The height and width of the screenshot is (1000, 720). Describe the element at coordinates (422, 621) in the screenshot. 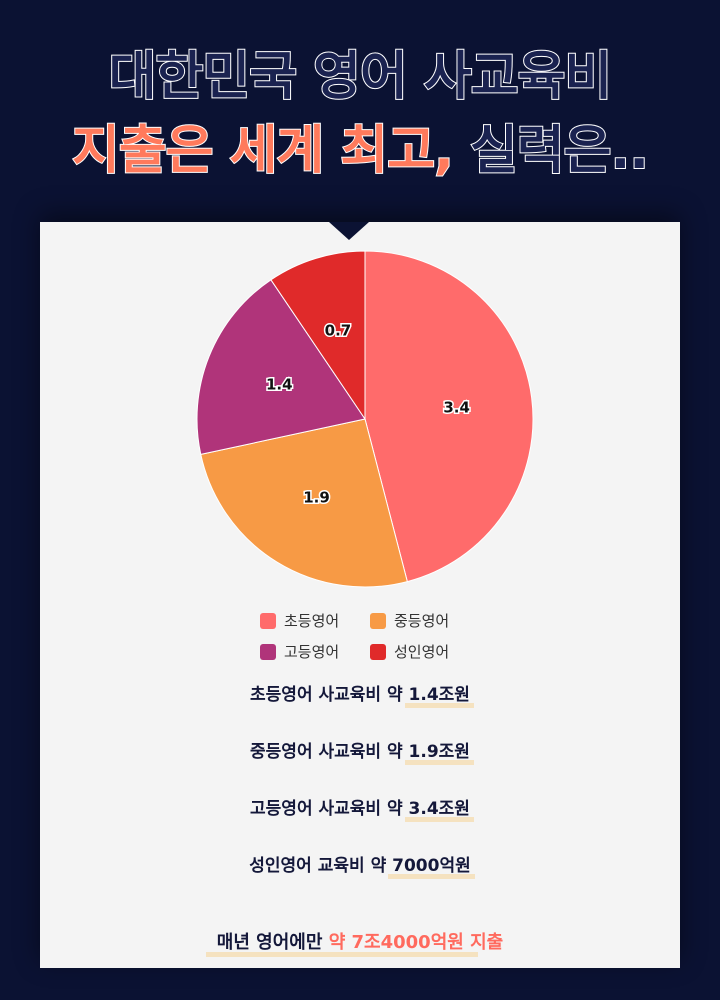

I see `legend-label: 중등영어` at that location.